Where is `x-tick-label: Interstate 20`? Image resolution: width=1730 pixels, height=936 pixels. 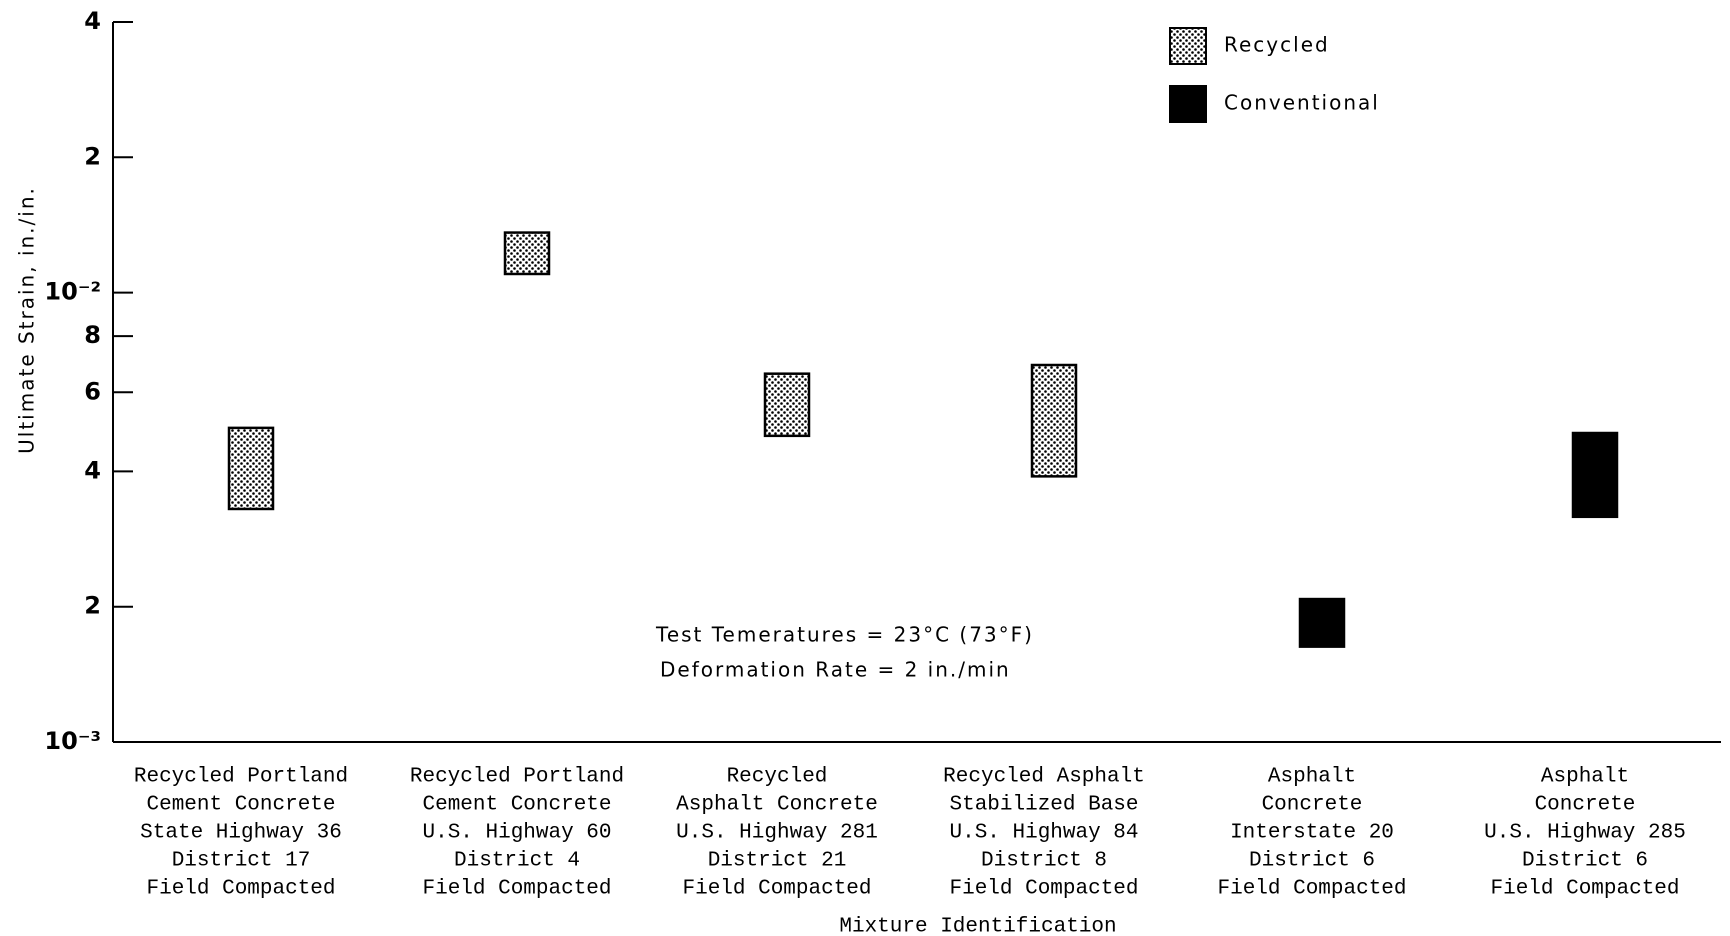 x-tick-label: Interstate 20 is located at coordinates (1312, 833).